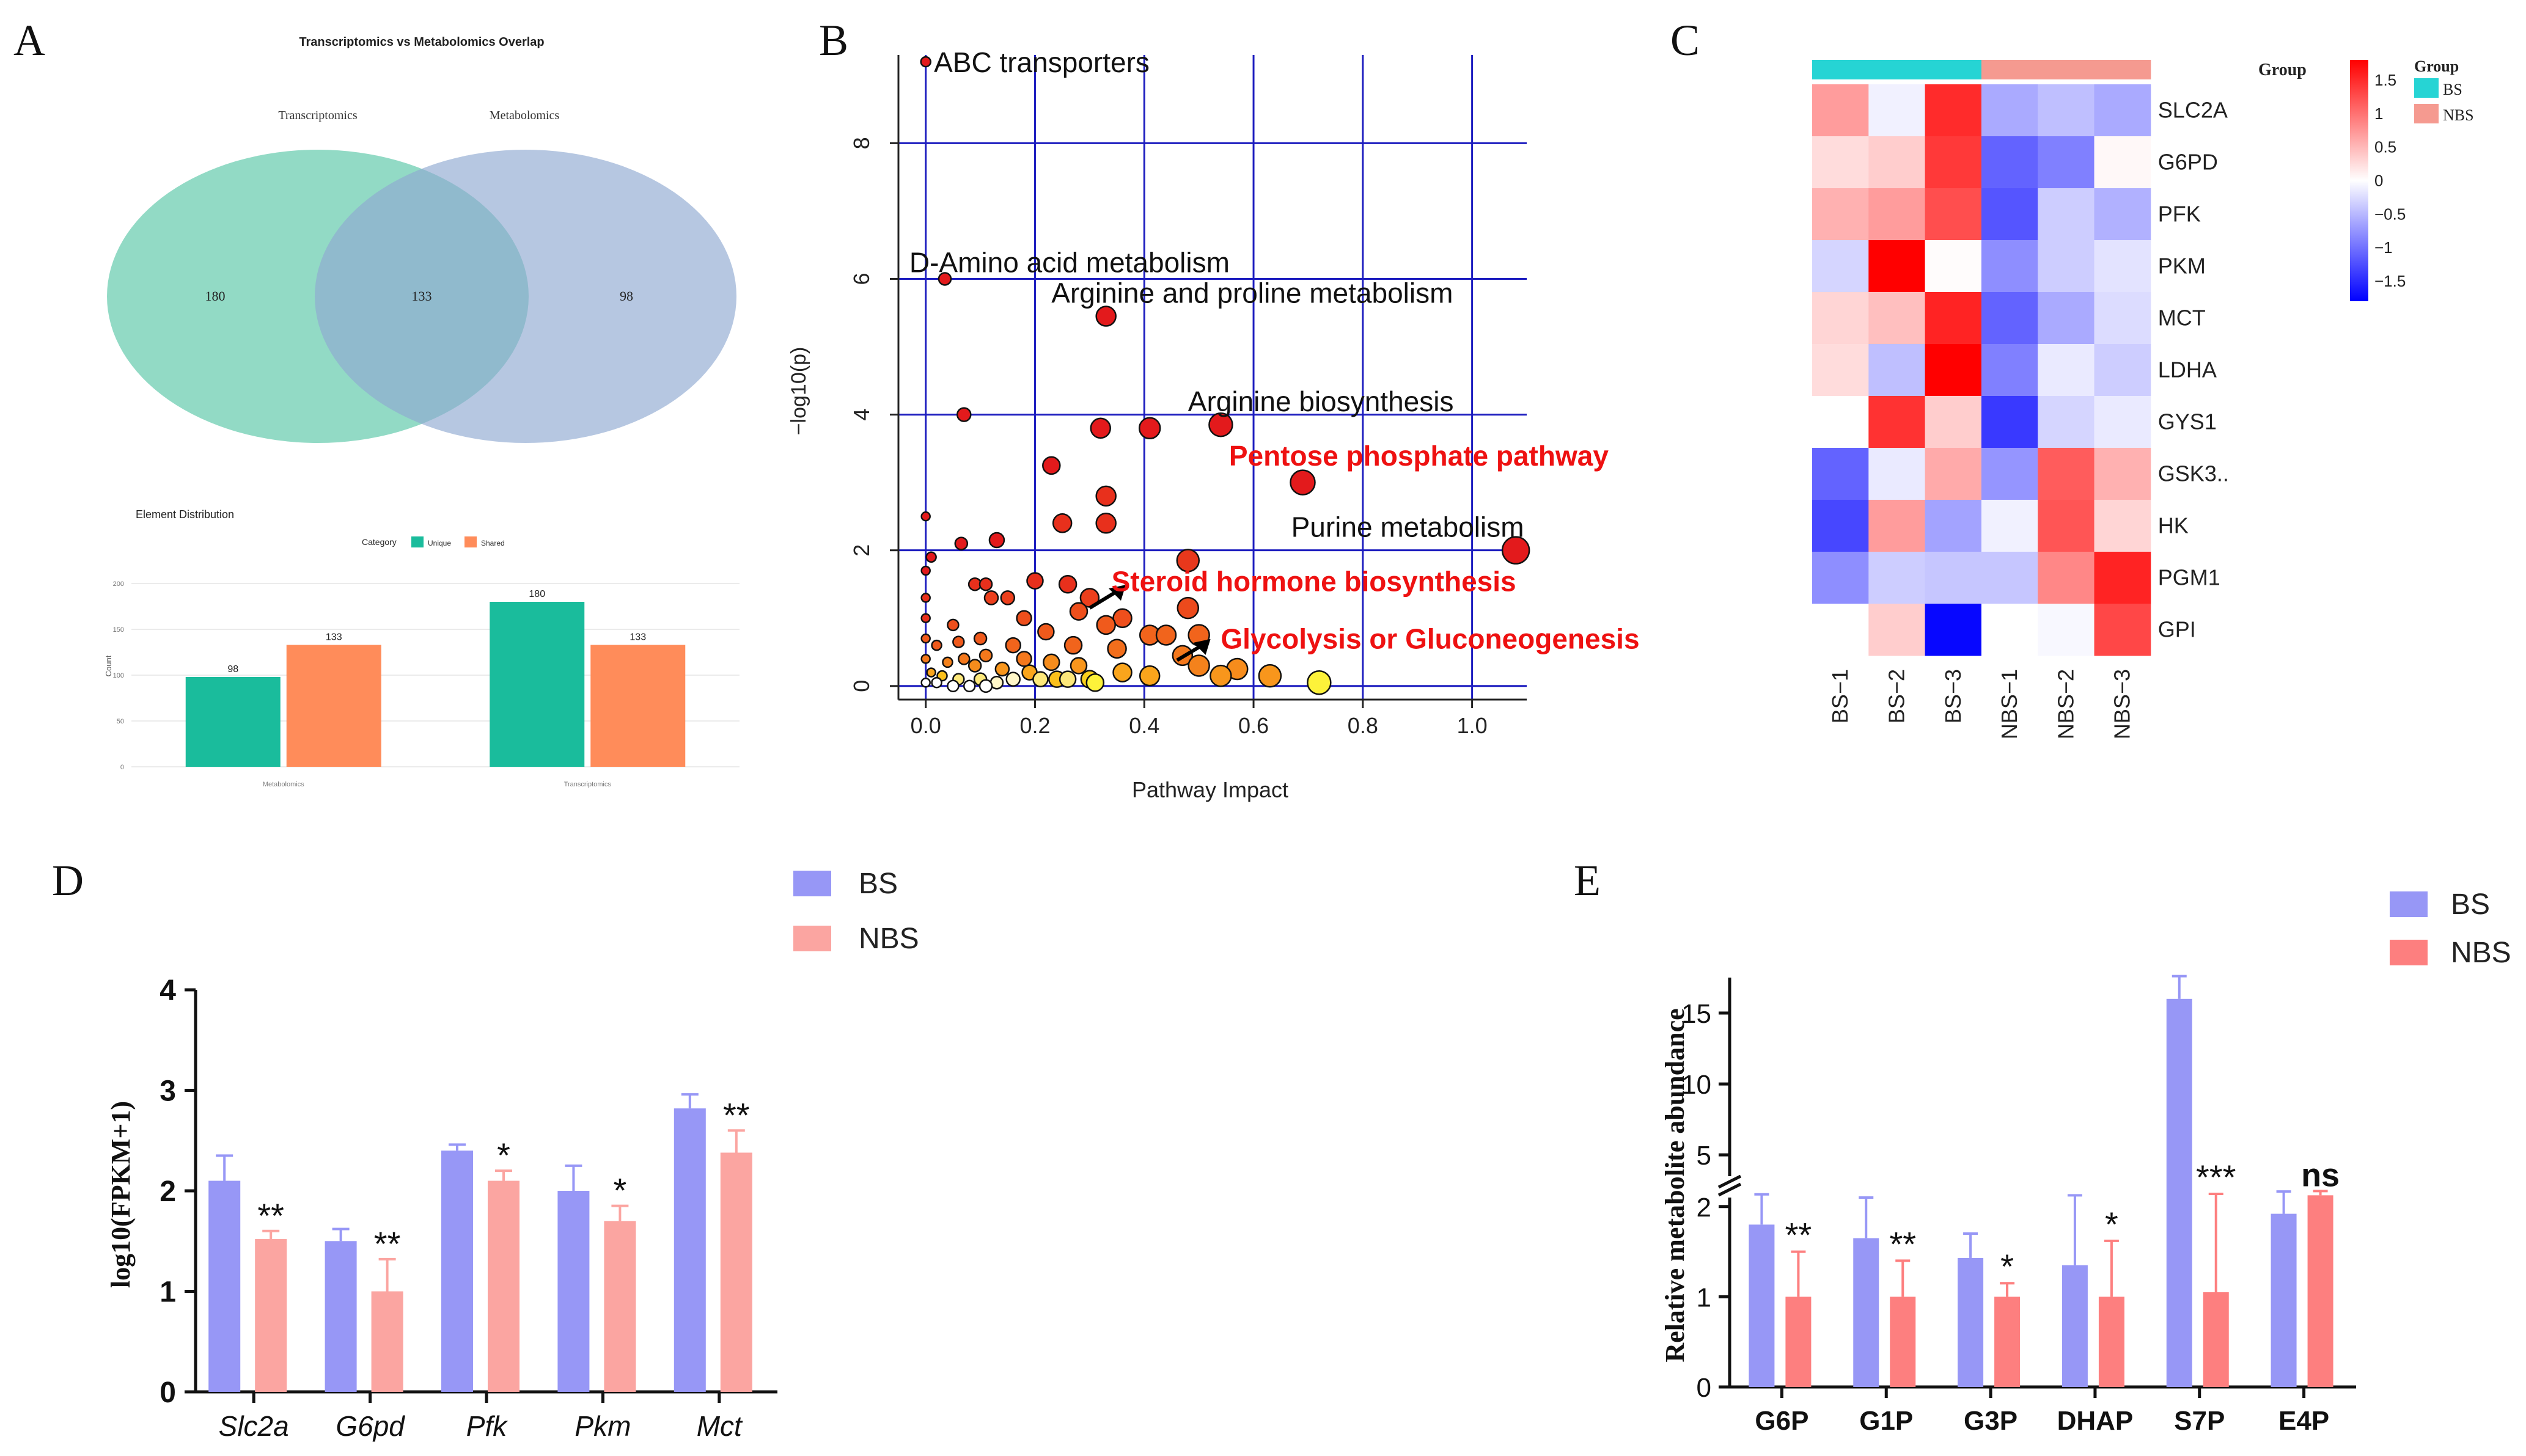 This screenshot has height=1456, width=2526. I want to click on y-tick-label: 8, so click(861, 143).